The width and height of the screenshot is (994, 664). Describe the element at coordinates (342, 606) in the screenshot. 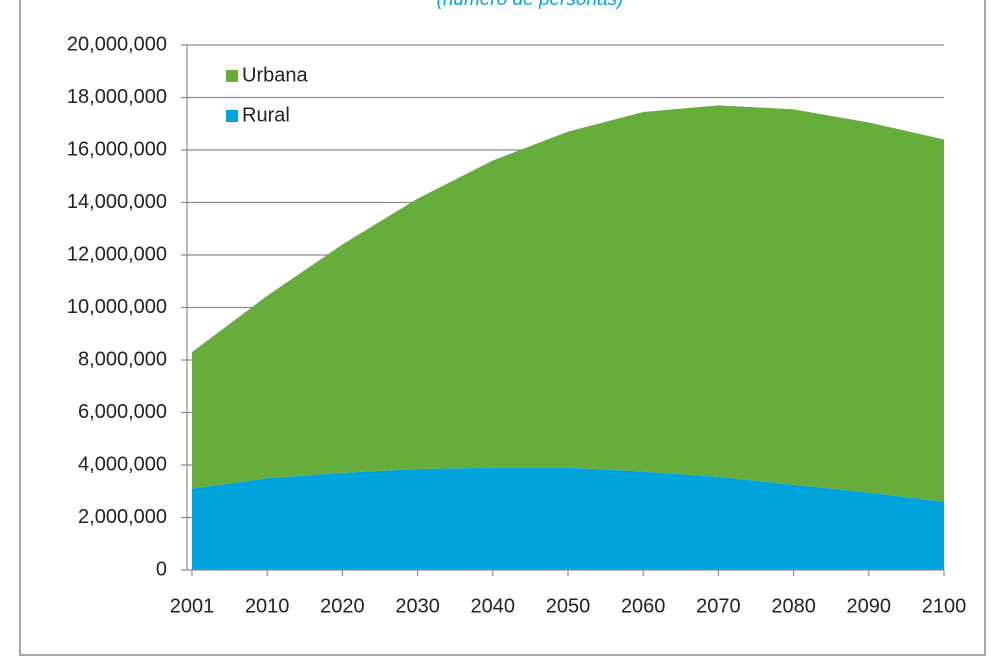

I see `x-tick-label: 2020` at that location.